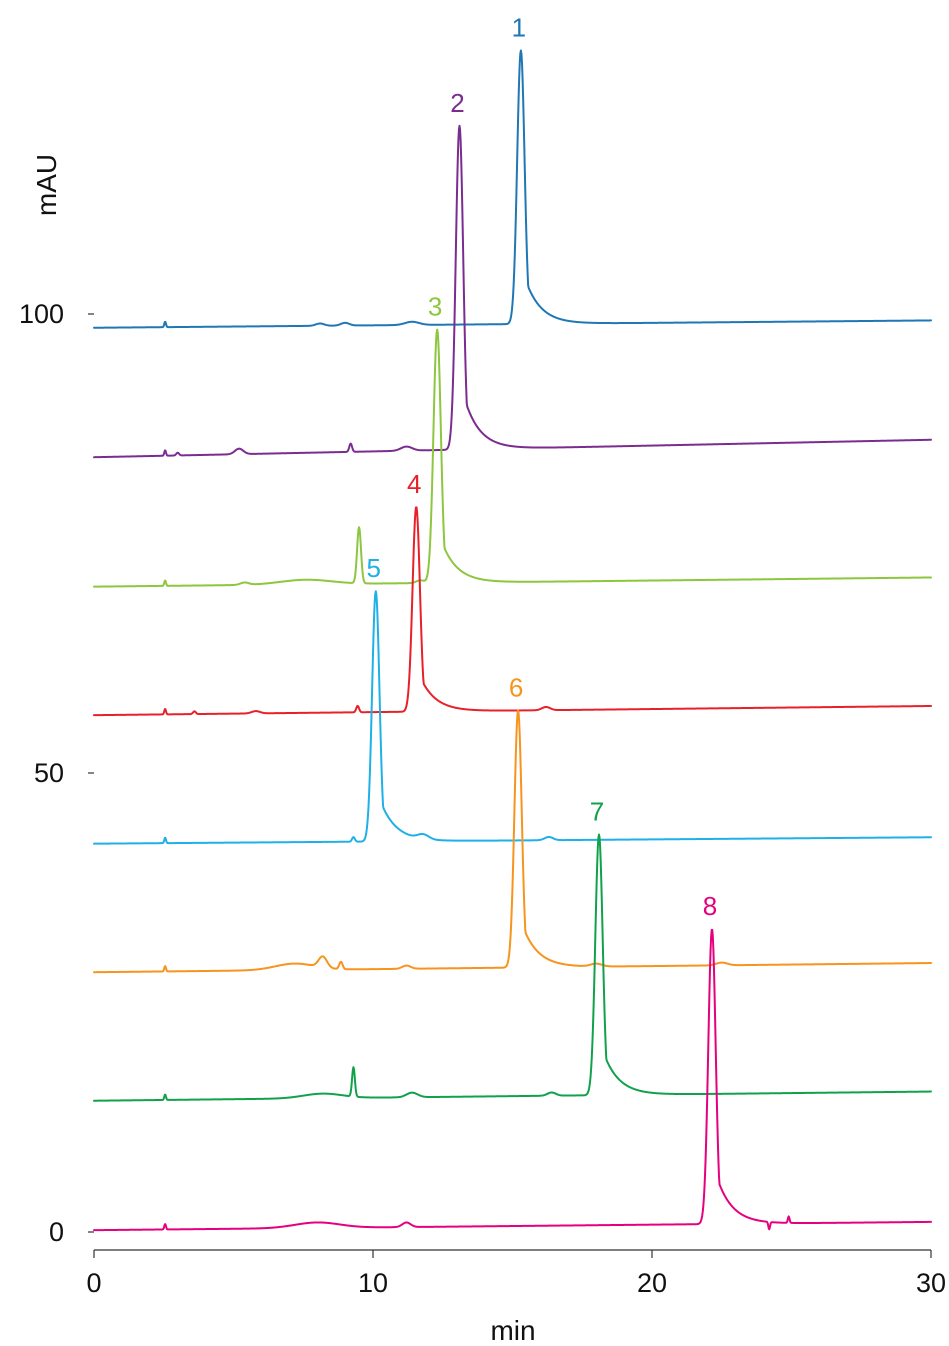 The image size is (949, 1346). Describe the element at coordinates (435, 307) in the screenshot. I see `peak-label-3: 3` at that location.